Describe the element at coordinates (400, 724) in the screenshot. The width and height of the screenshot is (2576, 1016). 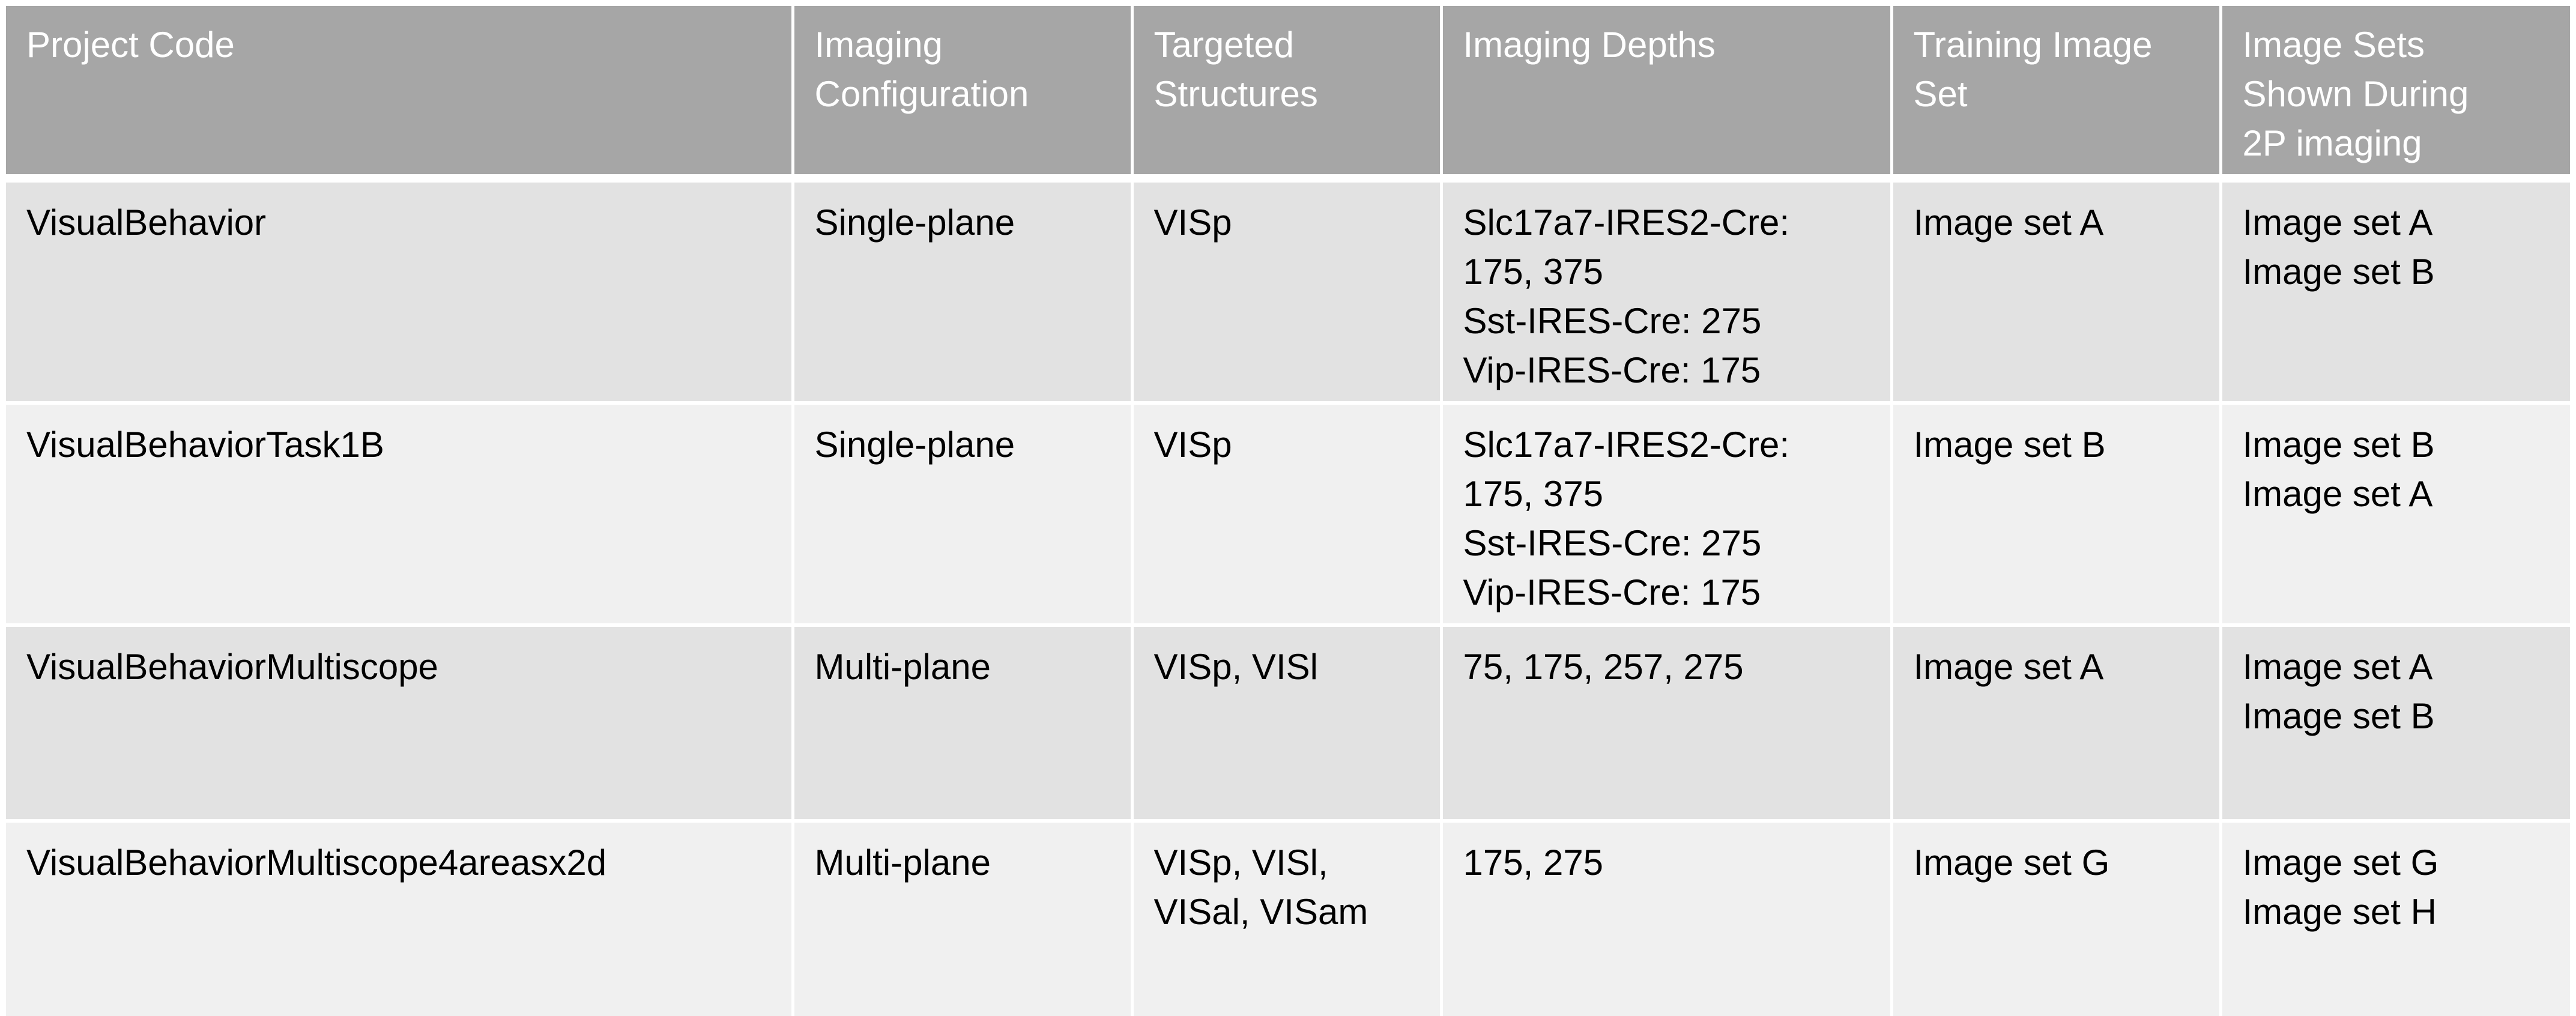
I see `cell-project-code: VisualBehaviorMultiscope` at that location.